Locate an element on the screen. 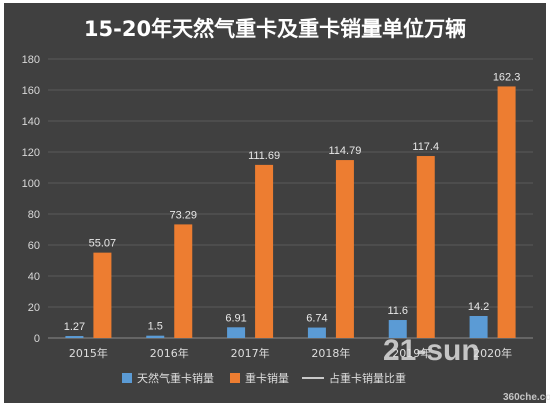 Image resolution: width=550 pixels, height=407 pixels. legend-label: 重卡销量 is located at coordinates (267, 378).